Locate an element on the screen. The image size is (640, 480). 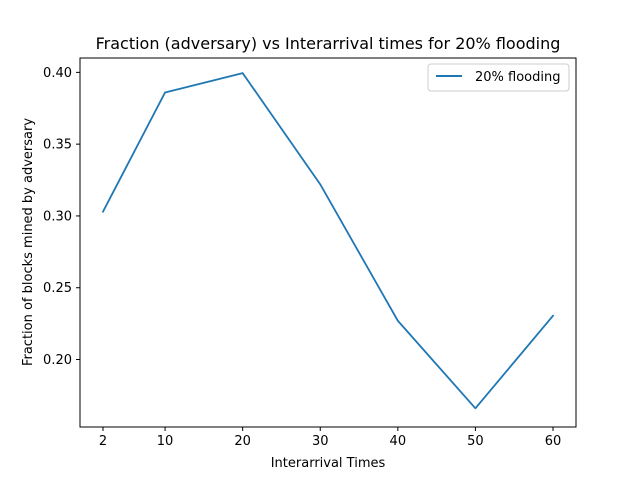
legend-box is located at coordinates (498, 77).